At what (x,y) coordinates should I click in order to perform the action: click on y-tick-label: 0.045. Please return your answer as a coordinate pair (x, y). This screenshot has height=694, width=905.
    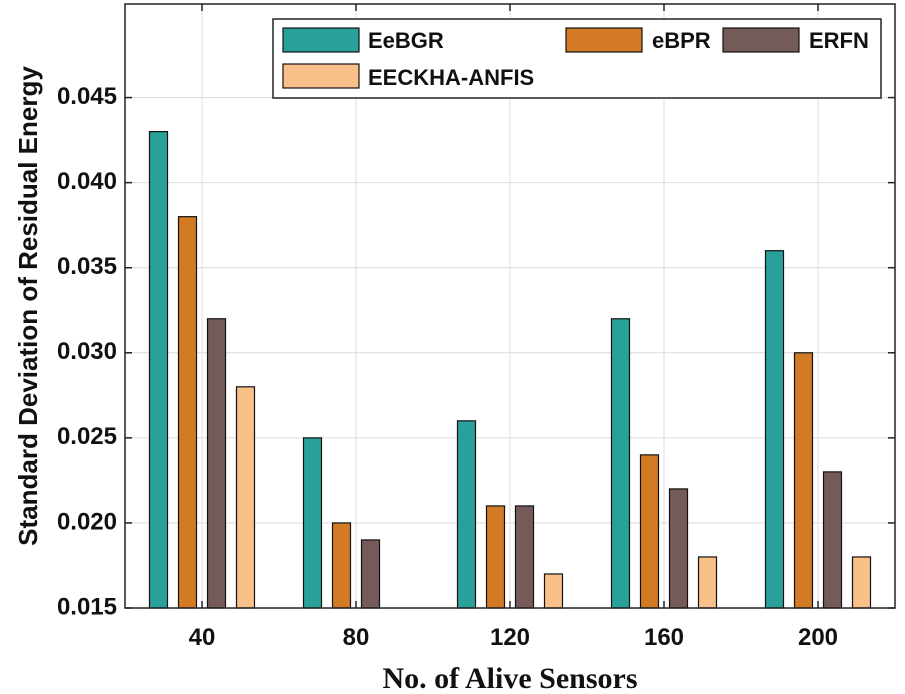
    Looking at the image, I should click on (87, 96).